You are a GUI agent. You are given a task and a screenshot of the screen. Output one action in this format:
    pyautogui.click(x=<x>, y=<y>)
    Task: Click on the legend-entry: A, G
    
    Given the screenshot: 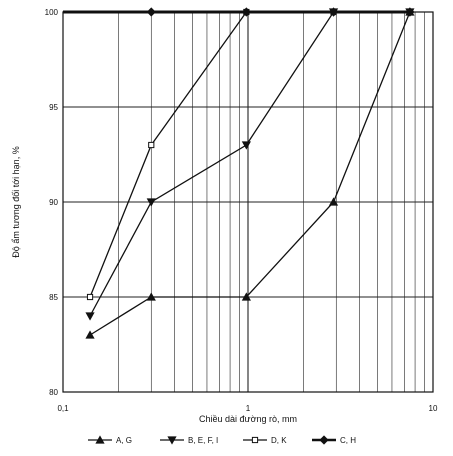 What is the action you would take?
    pyautogui.click(x=110, y=440)
    